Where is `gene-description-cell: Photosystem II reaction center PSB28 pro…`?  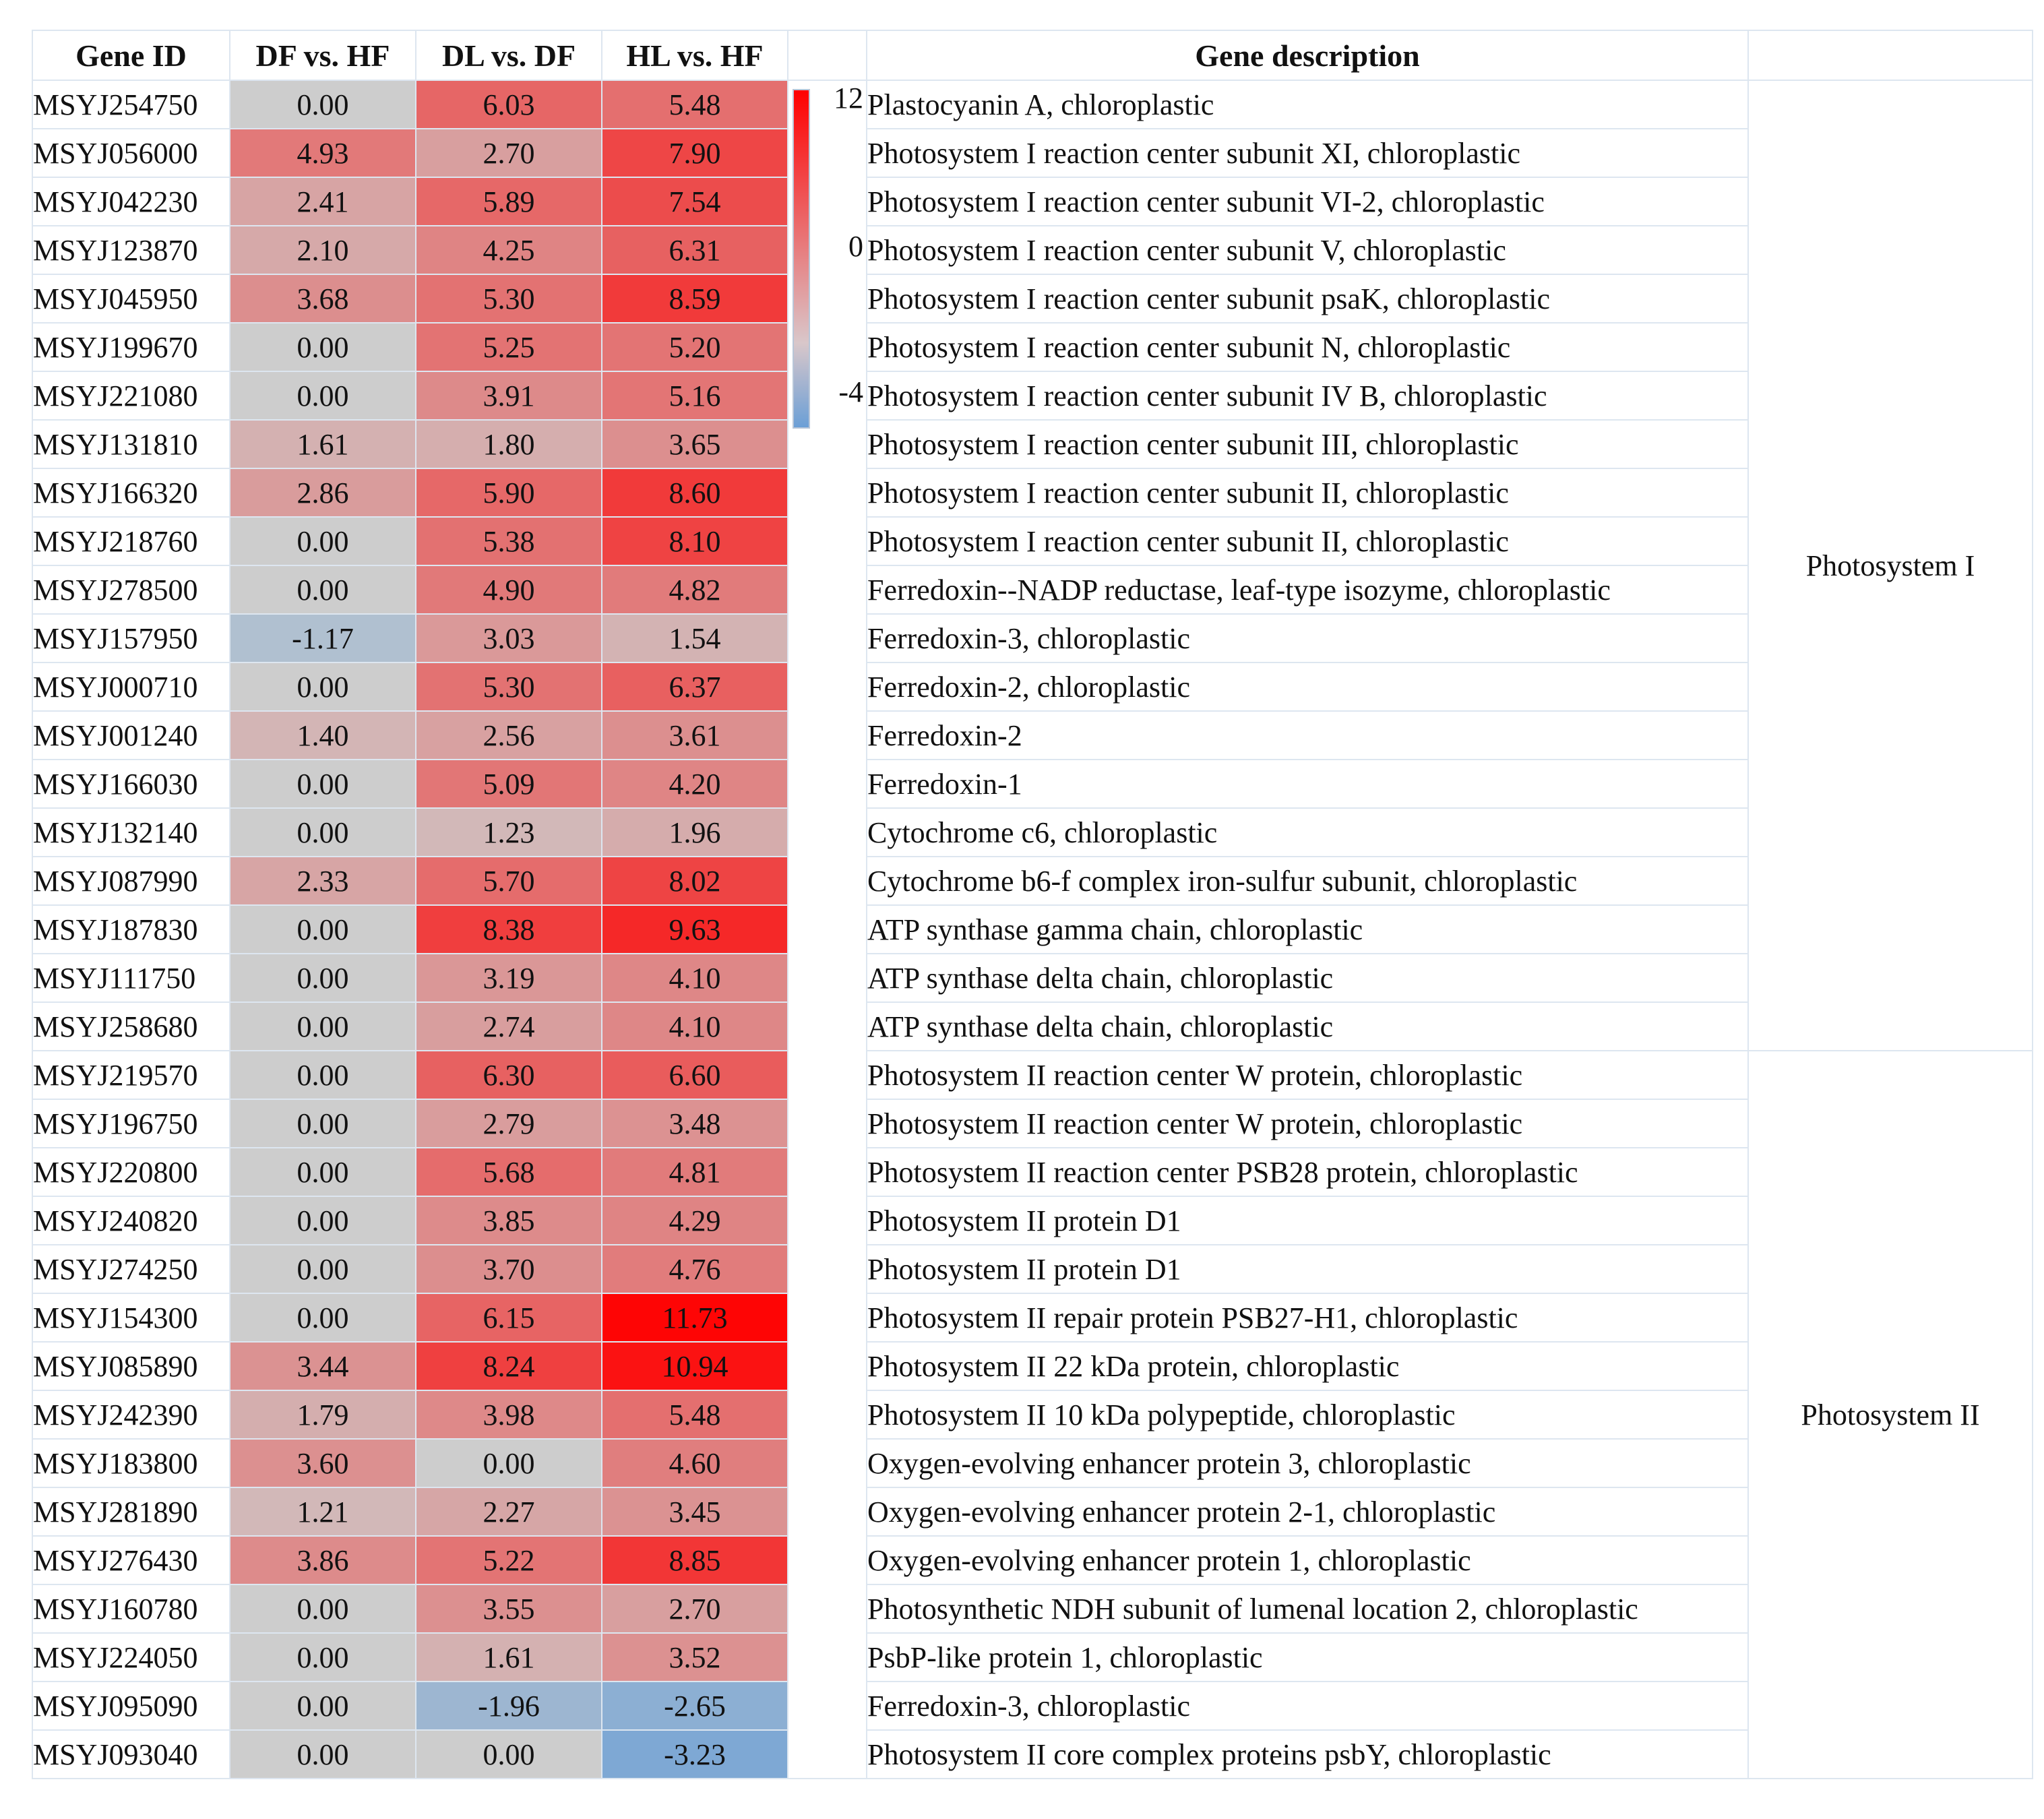 gene-description-cell: Photosystem II reaction center PSB28 pro… is located at coordinates (1307, 1172).